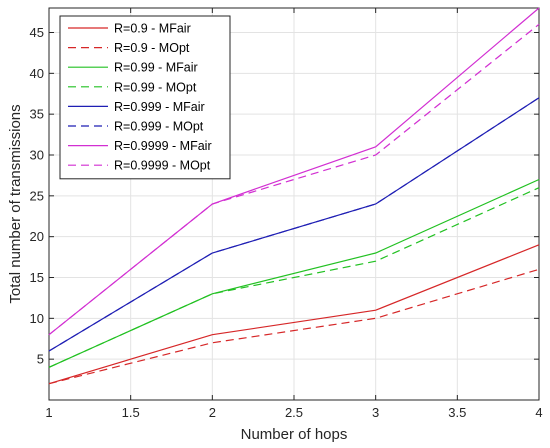 Image resolution: width=550 pixels, height=448 pixels. I want to click on x-tick-label: 3.5, so click(457, 412).